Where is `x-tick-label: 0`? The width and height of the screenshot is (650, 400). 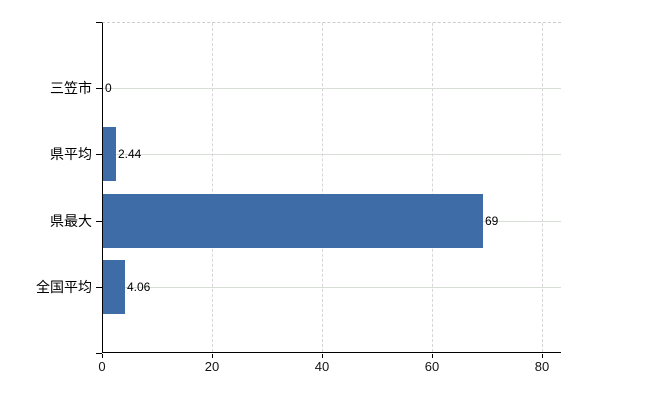 x-tick-label: 0 is located at coordinates (102, 366).